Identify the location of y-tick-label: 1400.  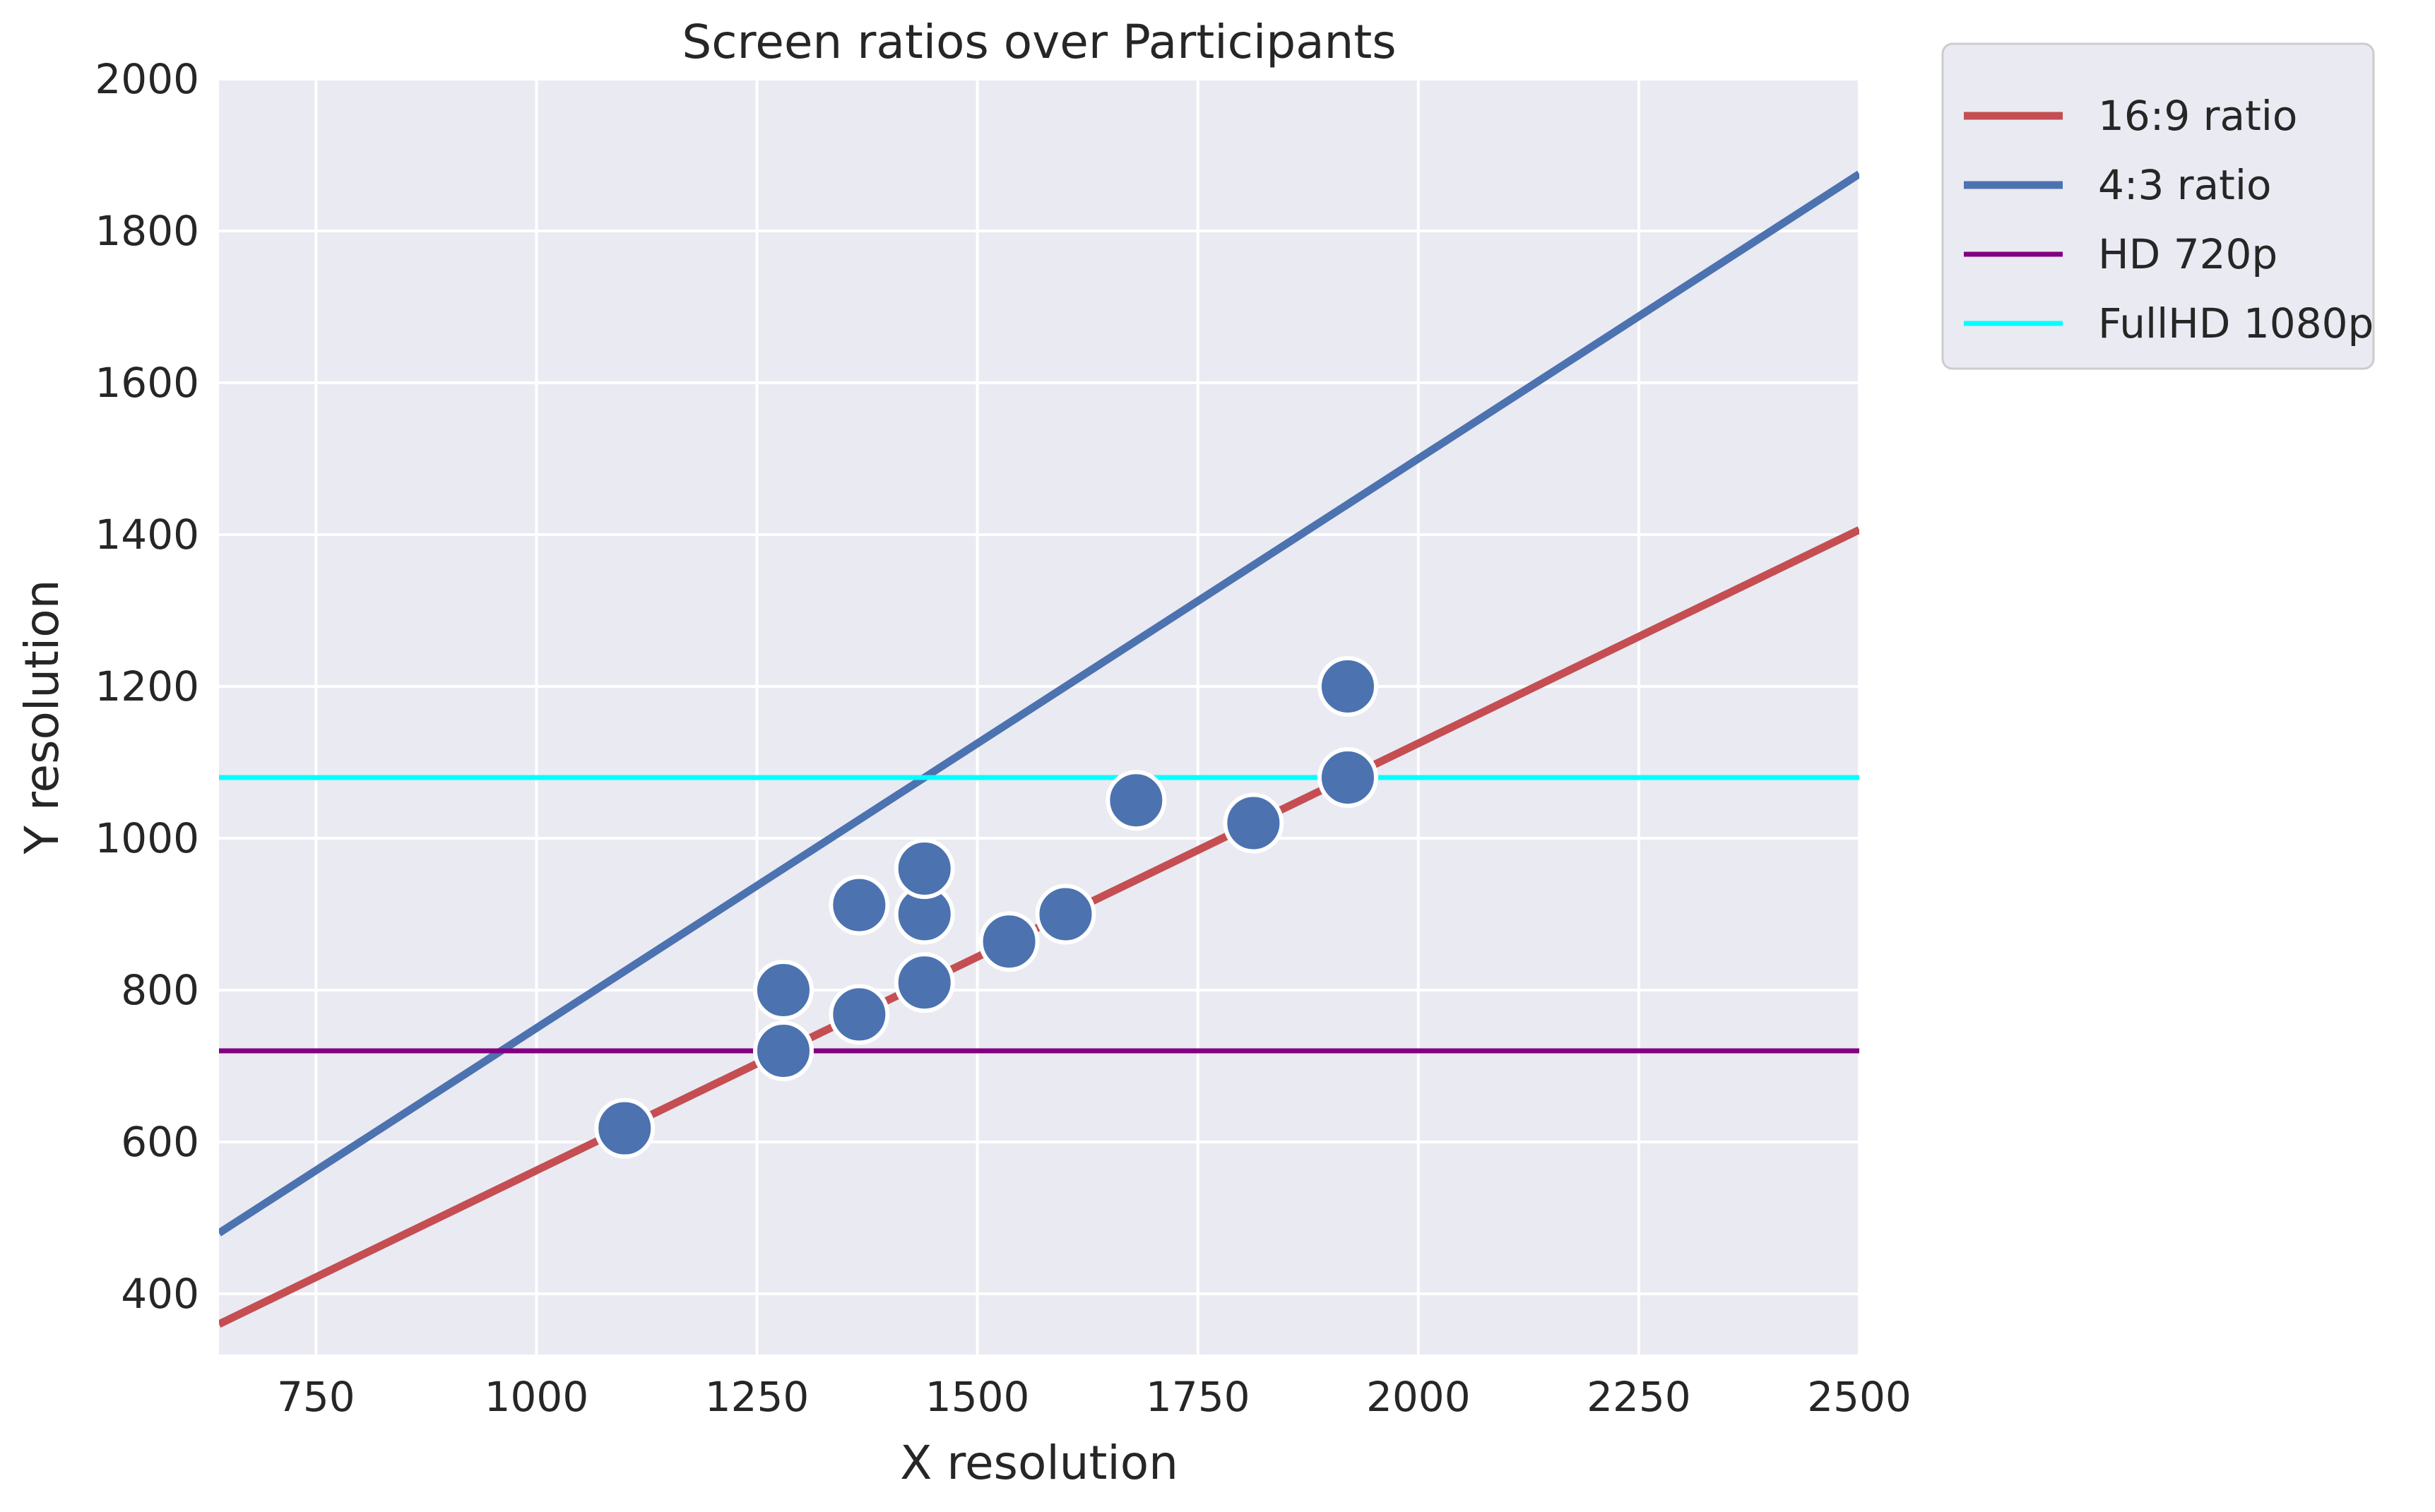
(147, 535).